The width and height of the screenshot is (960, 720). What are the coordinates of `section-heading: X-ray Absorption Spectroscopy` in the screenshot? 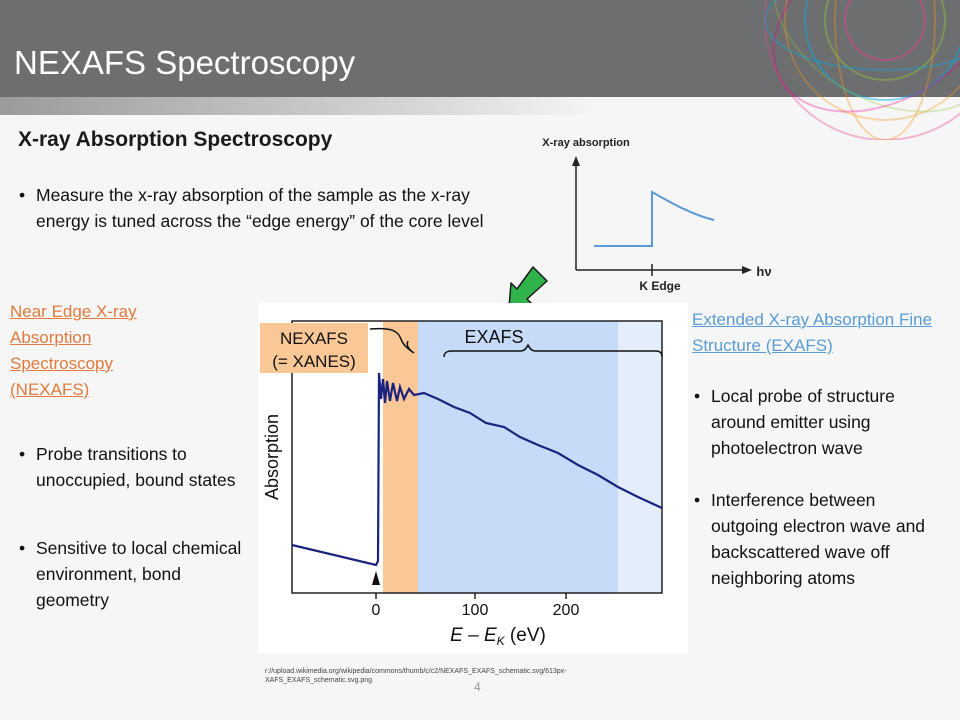 It's located at (175, 139).